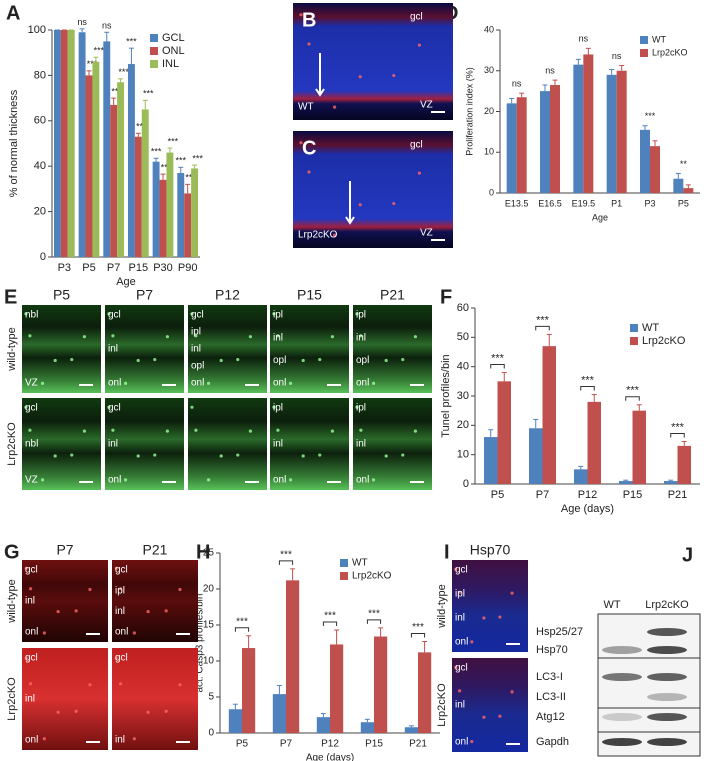 This screenshot has height=761, width=707. I want to click on blot-band, so click(622, 742).